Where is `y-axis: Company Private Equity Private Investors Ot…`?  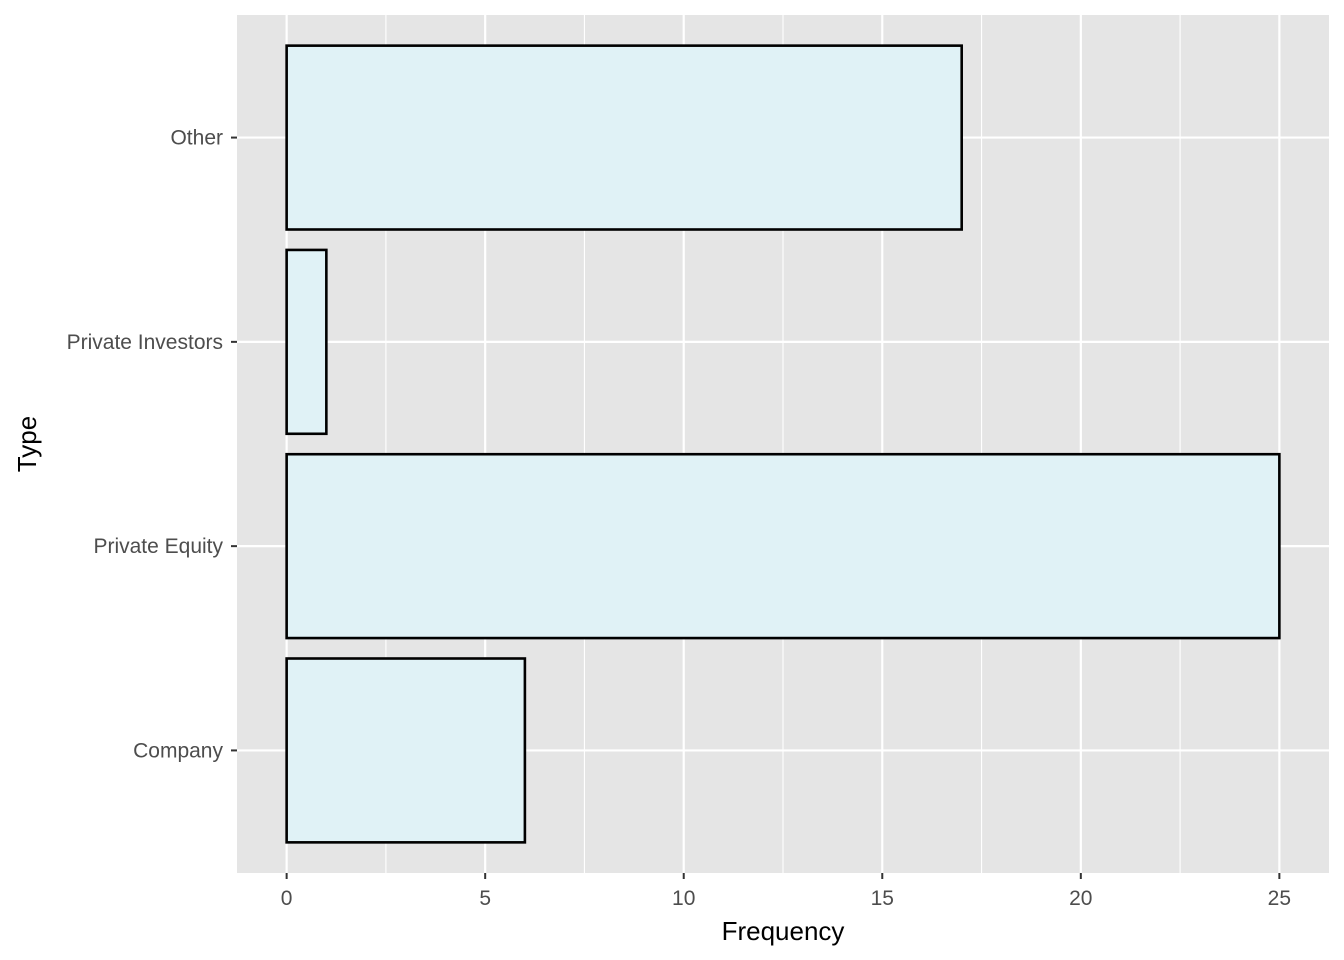
y-axis: Company Private Equity Private Investors Ot… is located at coordinates (152, 444).